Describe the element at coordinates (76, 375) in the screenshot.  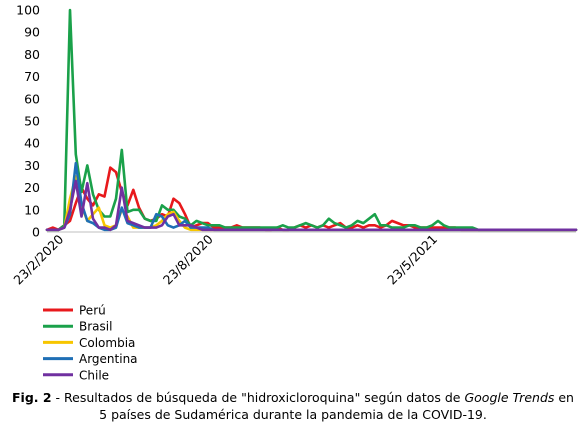
I see `legend-item: Chile` at that location.